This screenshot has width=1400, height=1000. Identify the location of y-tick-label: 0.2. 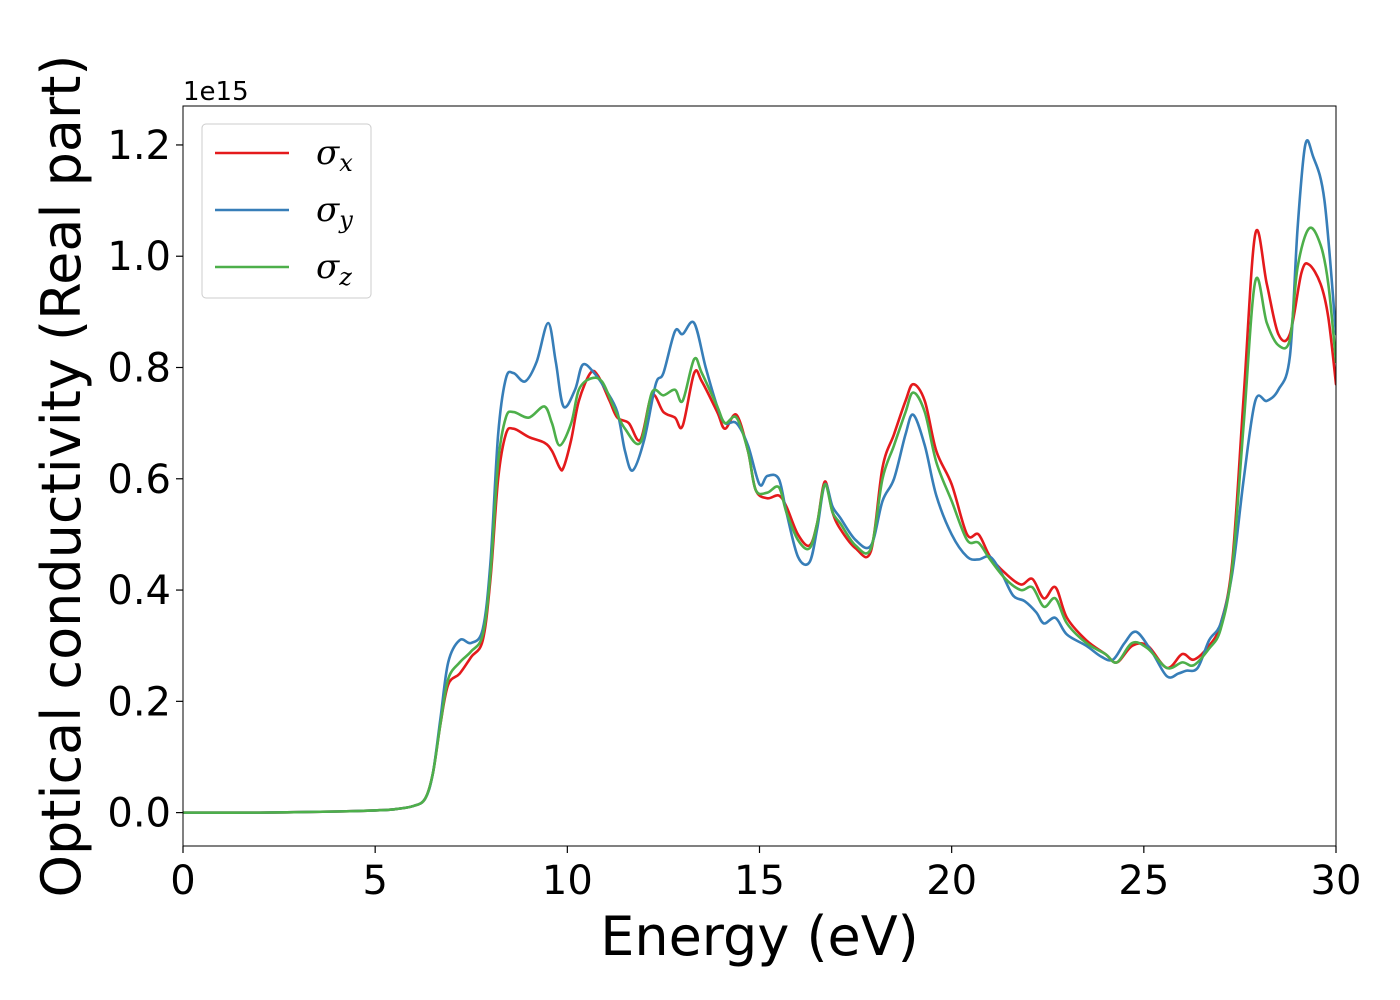
(139, 702).